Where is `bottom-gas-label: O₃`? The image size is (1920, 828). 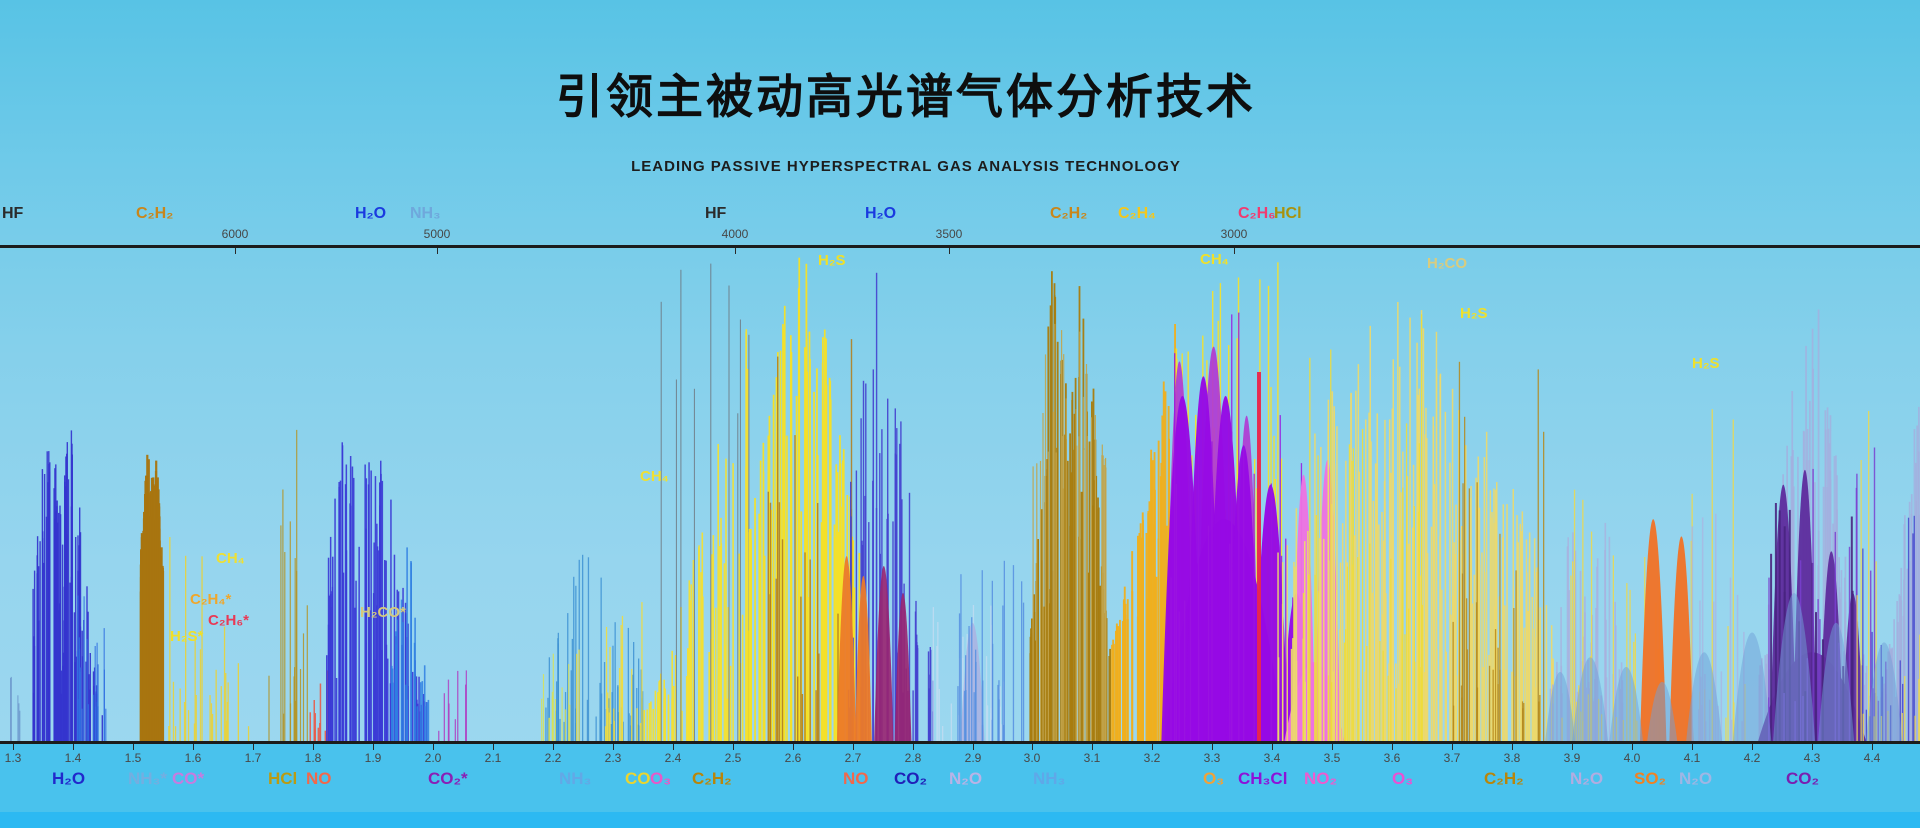
bottom-gas-label: O₃ is located at coordinates (1214, 778).